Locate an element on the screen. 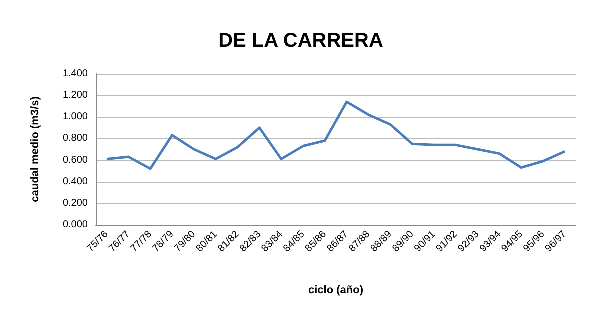 This screenshot has height=315, width=602. y-tick-label: 0.800 is located at coordinates (75, 138).